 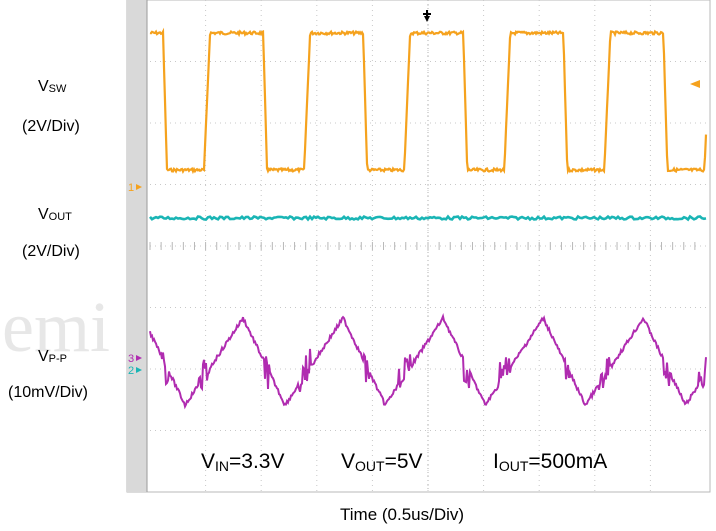 I want to click on vout-scale-label: (2V/Div), so click(x=51, y=251).